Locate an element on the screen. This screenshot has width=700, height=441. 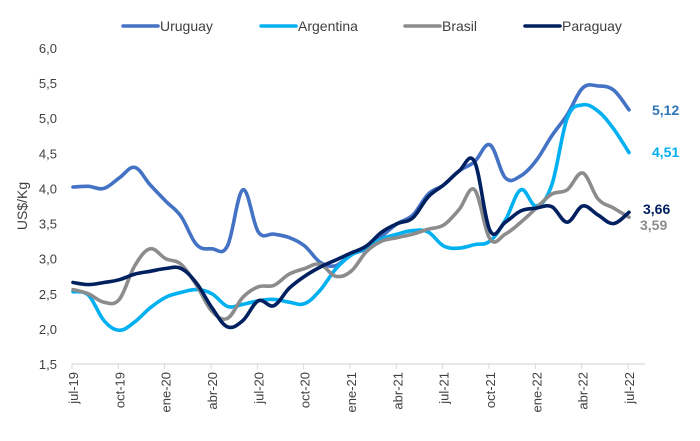
legend-label: Uruguay is located at coordinates (186, 26).